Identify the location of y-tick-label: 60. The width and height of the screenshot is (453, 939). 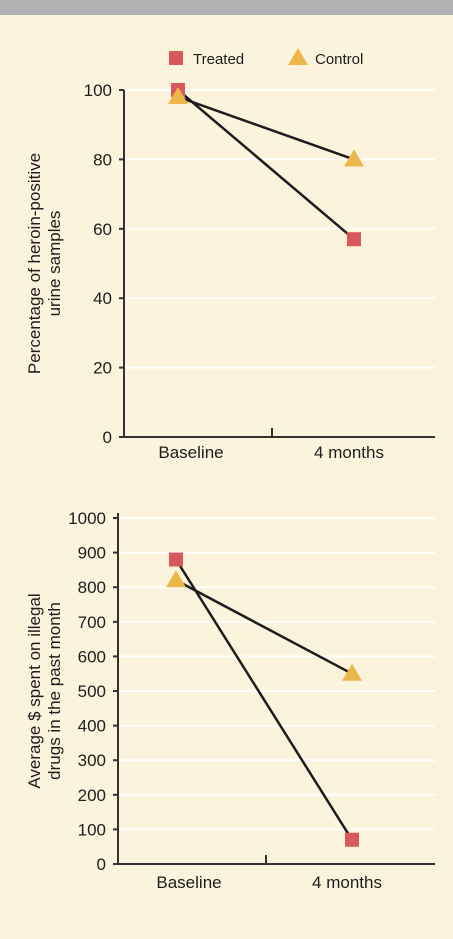
(102, 229).